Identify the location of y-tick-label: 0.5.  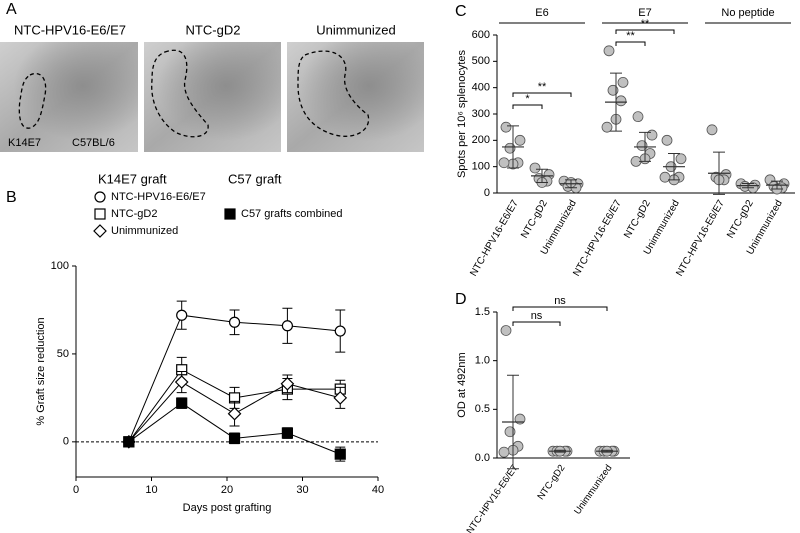
(482, 409).